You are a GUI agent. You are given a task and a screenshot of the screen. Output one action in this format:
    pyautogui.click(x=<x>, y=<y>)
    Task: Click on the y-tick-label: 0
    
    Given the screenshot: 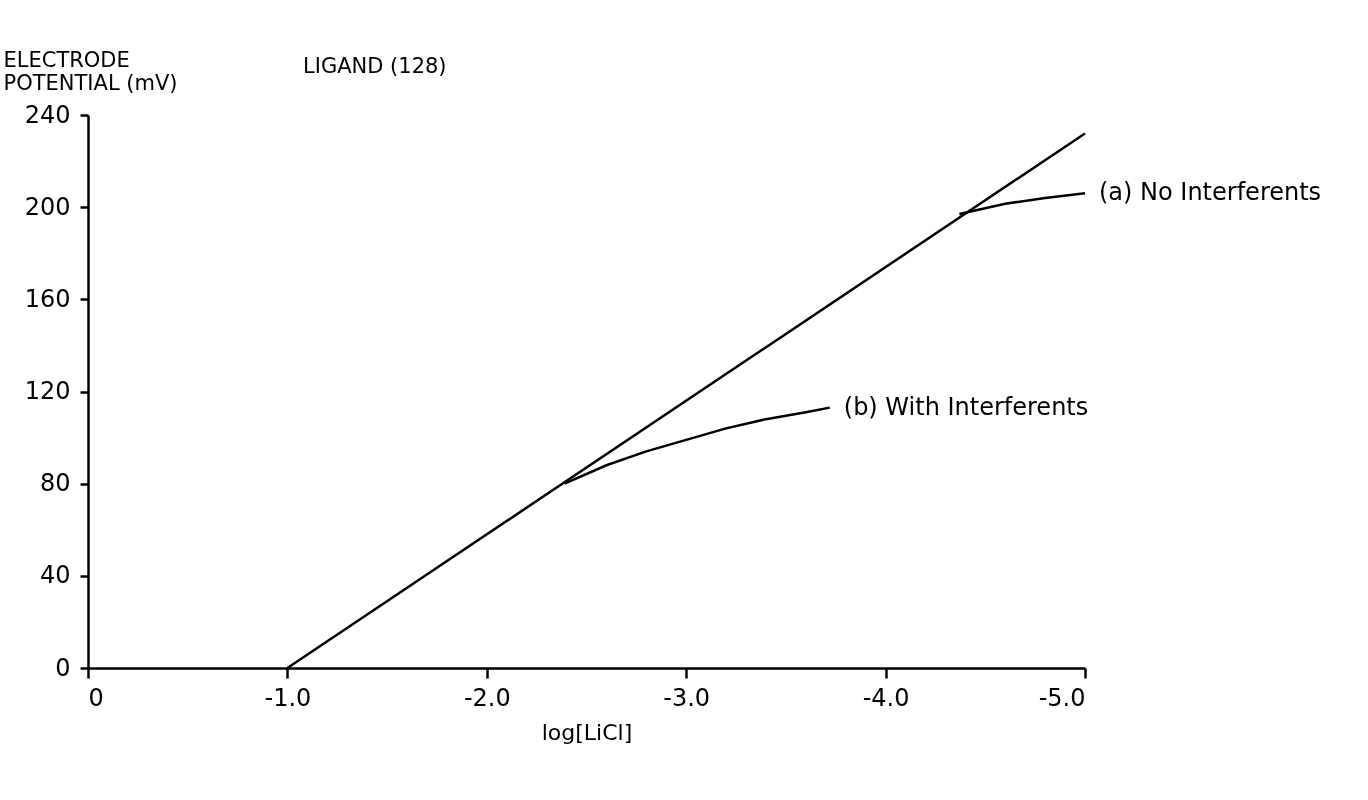 What is the action you would take?
    pyautogui.click(x=63, y=667)
    